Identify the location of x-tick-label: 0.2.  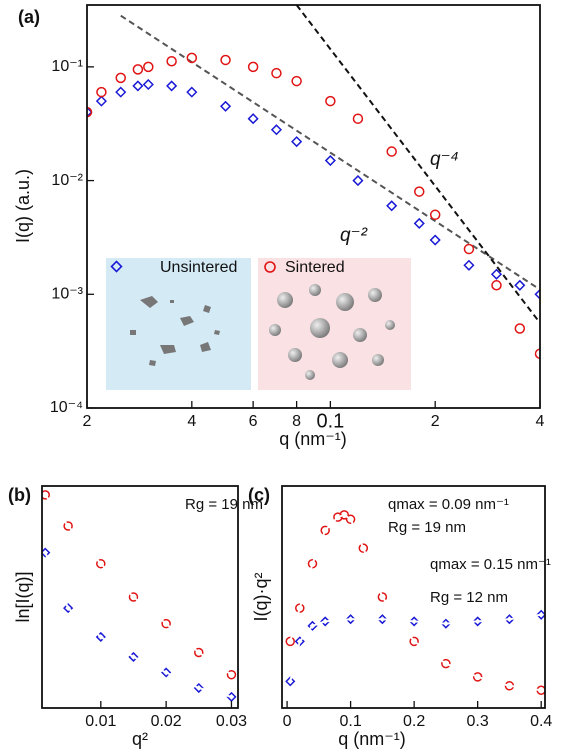
(414, 721).